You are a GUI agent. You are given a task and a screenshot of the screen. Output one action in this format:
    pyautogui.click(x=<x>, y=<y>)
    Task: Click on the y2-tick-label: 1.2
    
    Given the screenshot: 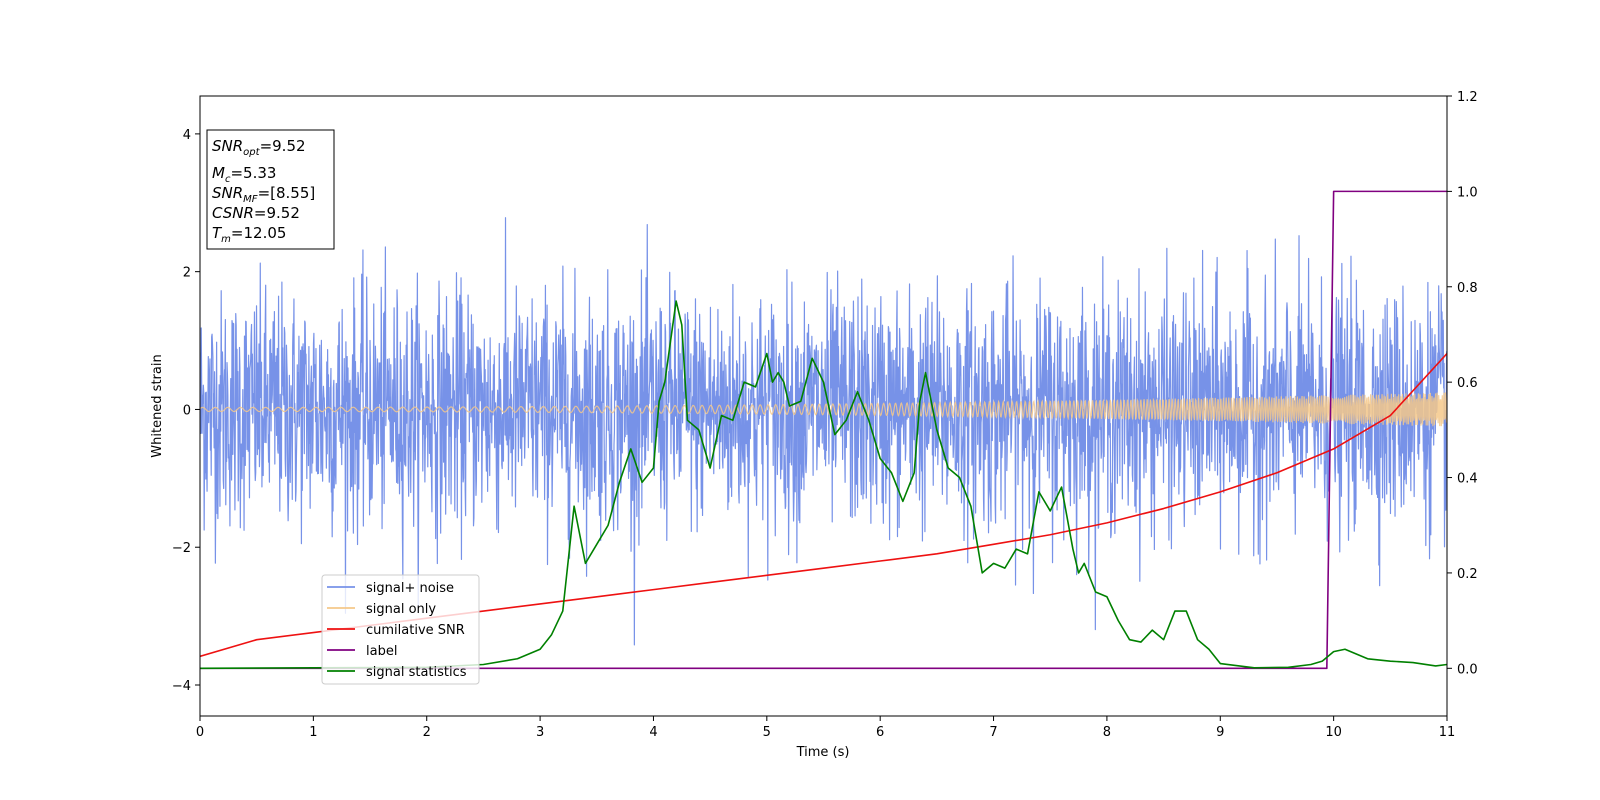 What is the action you would take?
    pyautogui.click(x=1467, y=97)
    